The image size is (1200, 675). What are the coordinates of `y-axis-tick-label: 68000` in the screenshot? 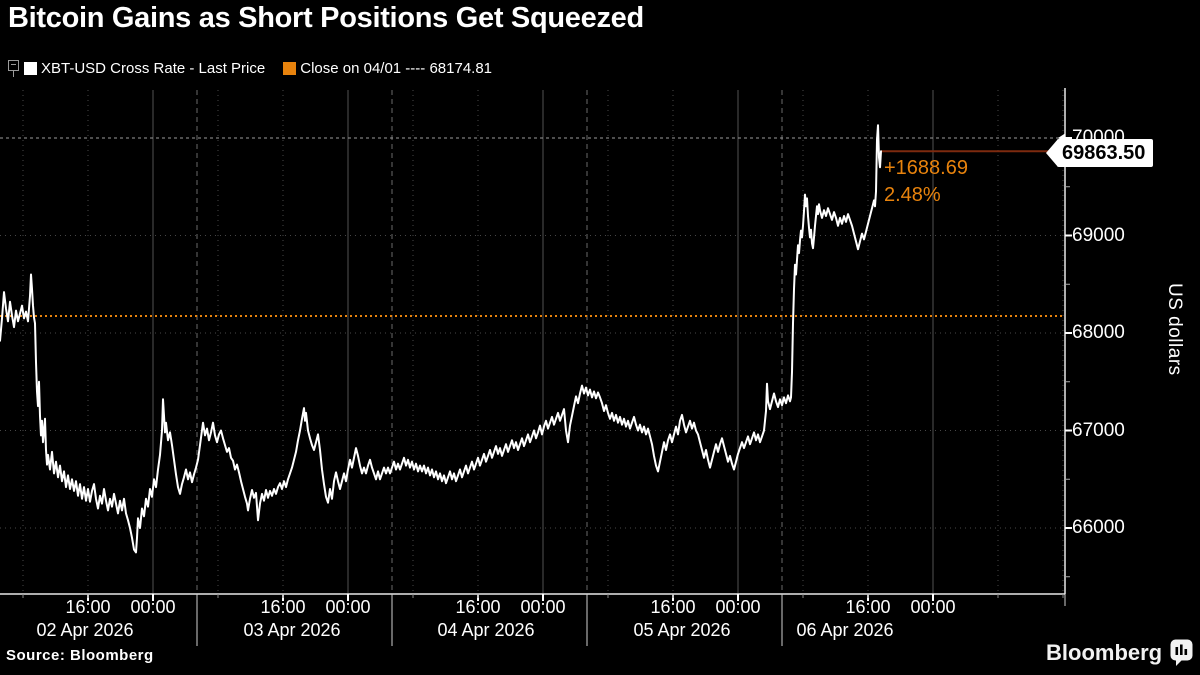 It's located at (1098, 332).